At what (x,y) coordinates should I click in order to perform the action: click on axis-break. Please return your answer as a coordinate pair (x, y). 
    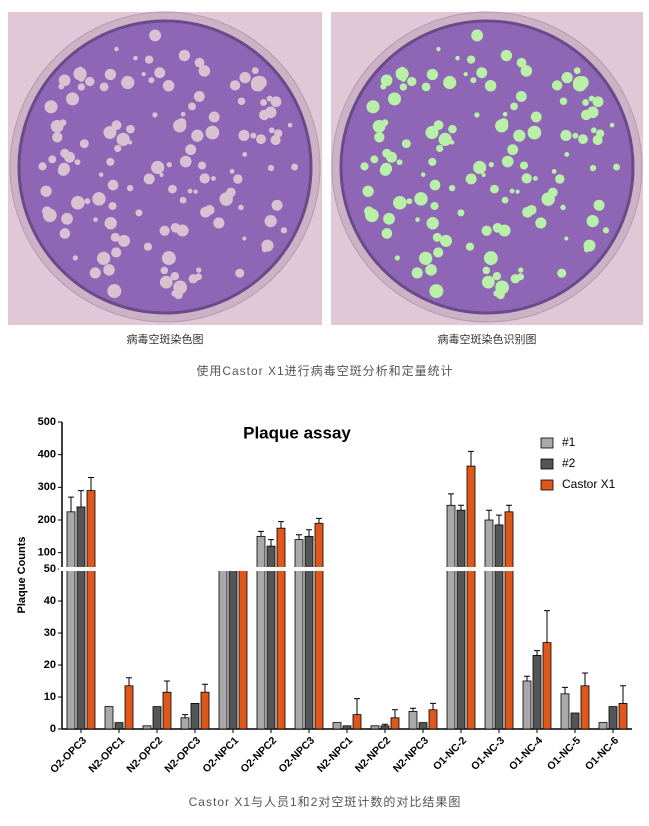
    Looking at the image, I should click on (281, 569).